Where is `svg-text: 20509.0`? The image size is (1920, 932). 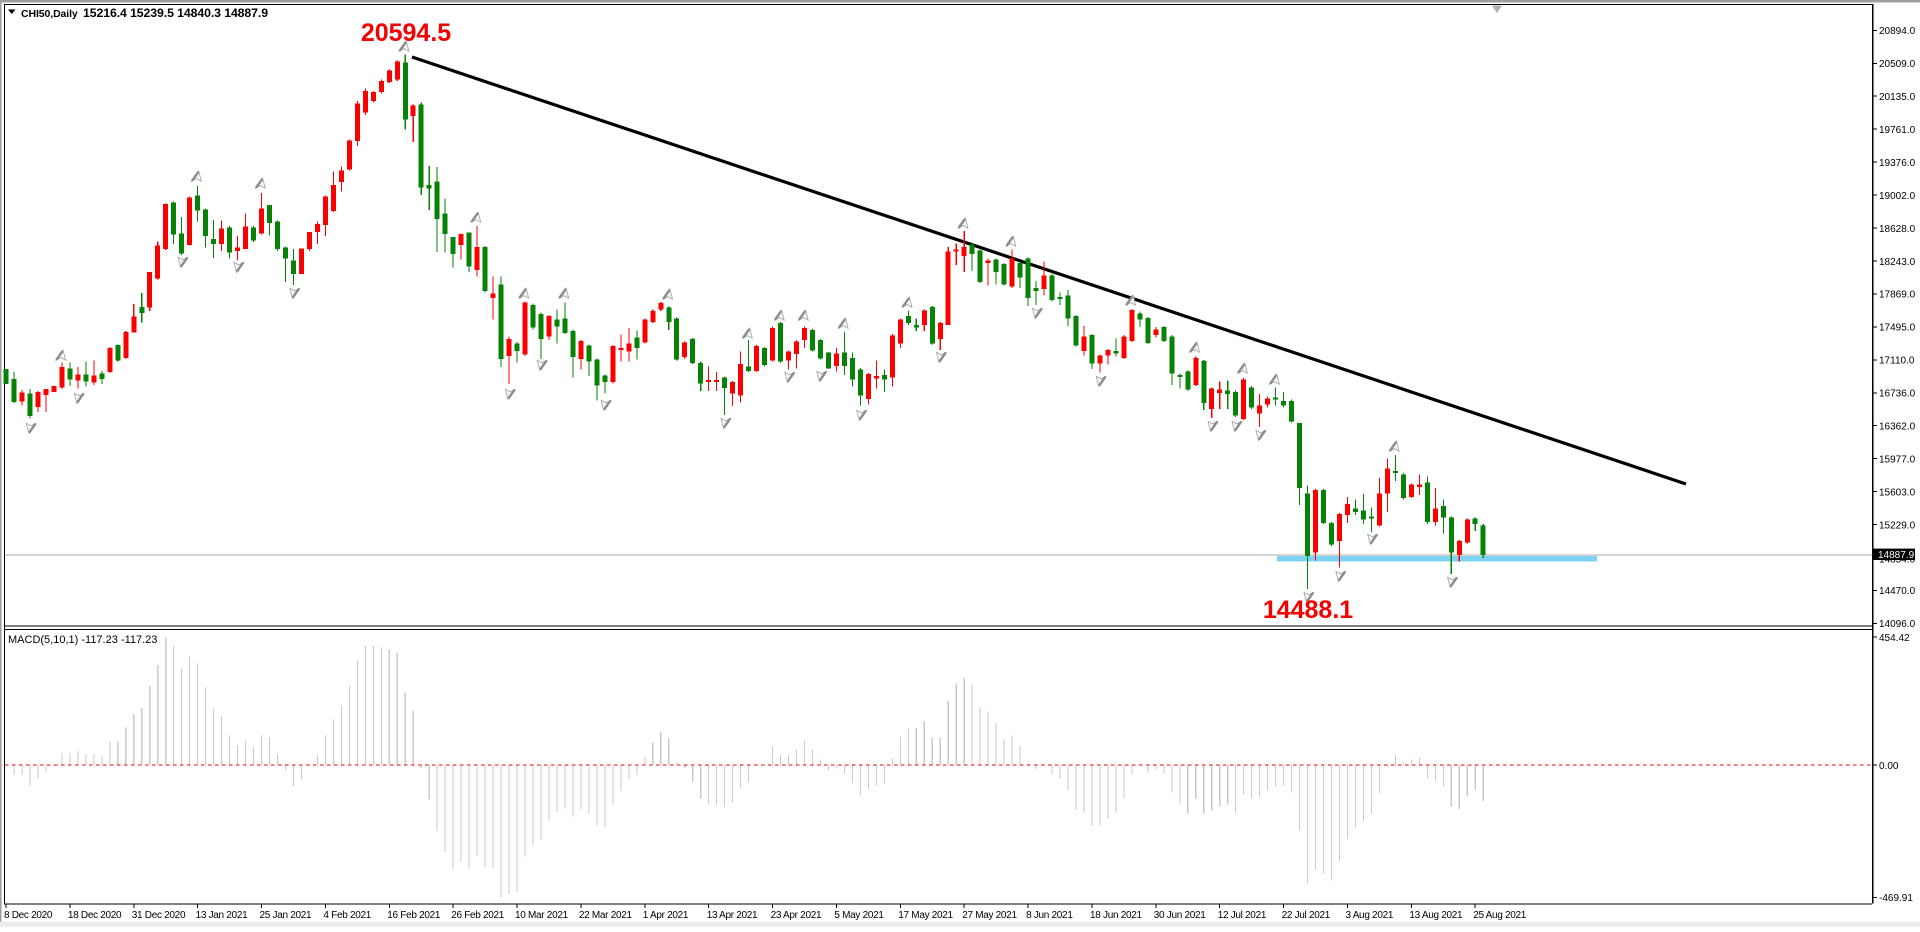
svg-text: 20509.0 is located at coordinates (1897, 64).